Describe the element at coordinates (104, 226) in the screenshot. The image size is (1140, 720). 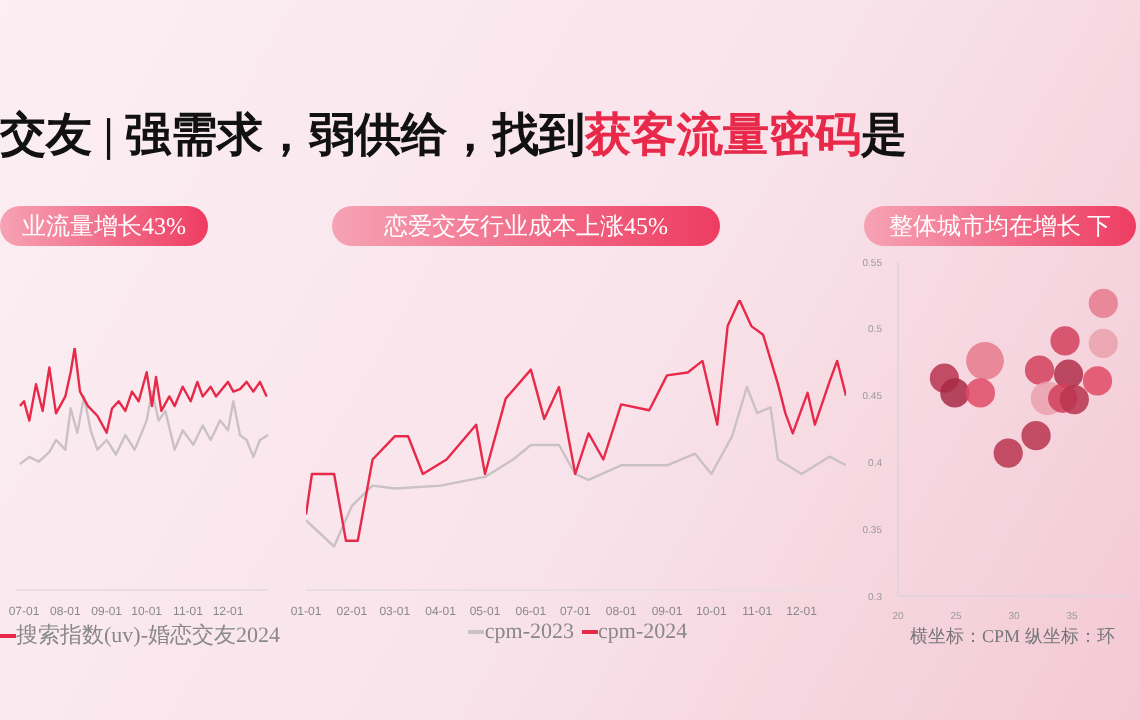
I see `chart-title: 业流量增长43%` at that location.